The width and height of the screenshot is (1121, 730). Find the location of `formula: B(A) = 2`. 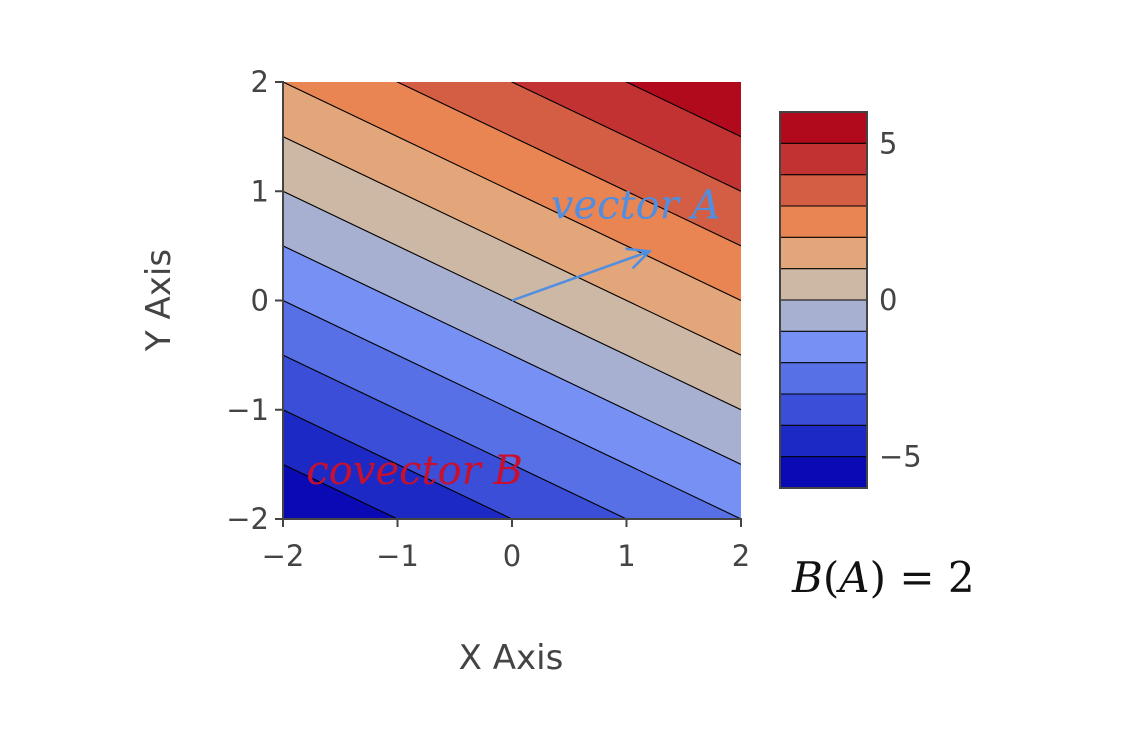

formula: B(A) = 2 is located at coordinates (883, 577).